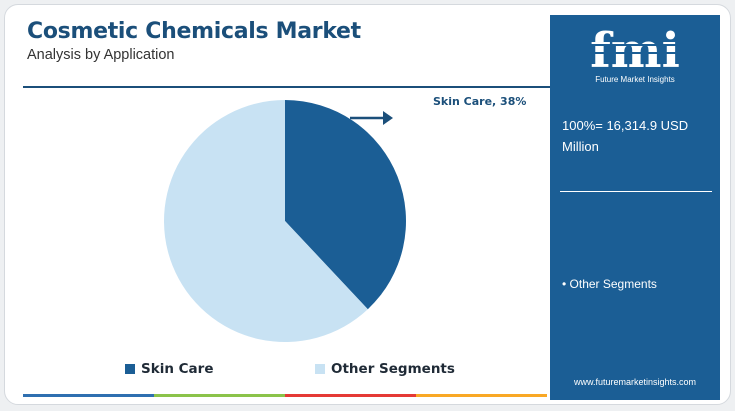  Describe the element at coordinates (479, 101) in the screenshot. I see `slice-label-skin-care: Skin Care, 38%` at that location.